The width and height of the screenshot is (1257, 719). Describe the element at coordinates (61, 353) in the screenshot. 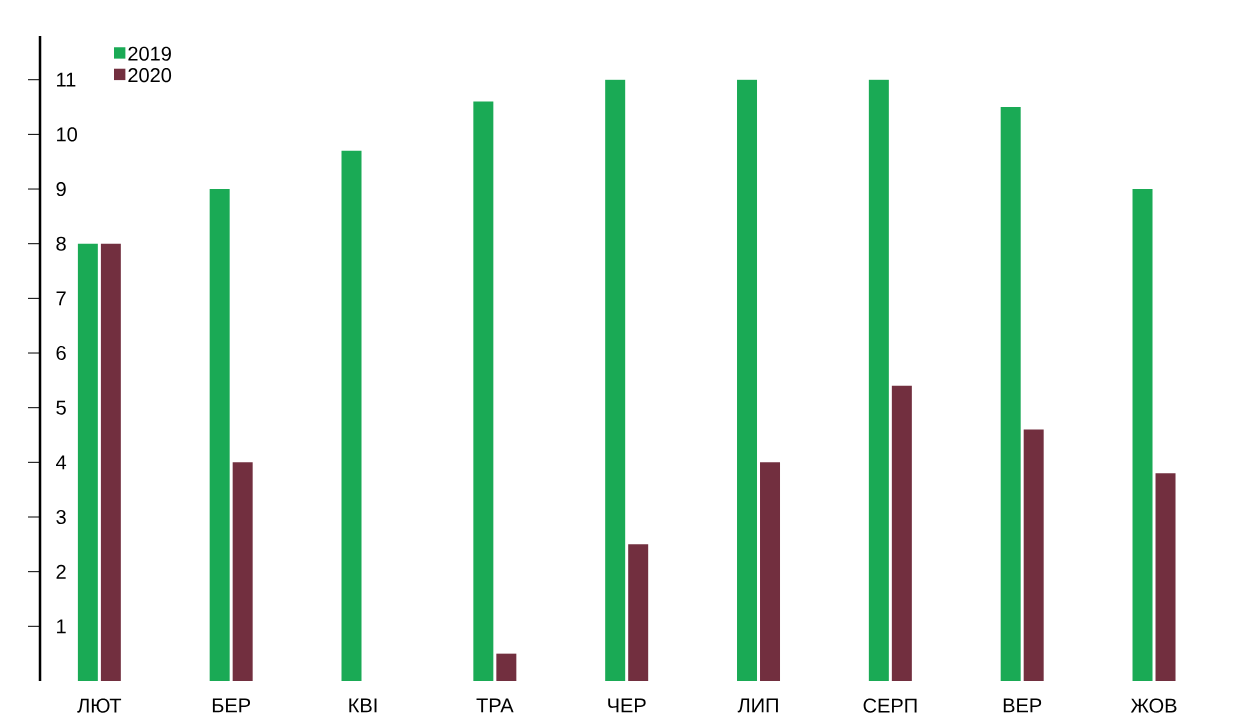

I see `y-tick-label: 6` at that location.